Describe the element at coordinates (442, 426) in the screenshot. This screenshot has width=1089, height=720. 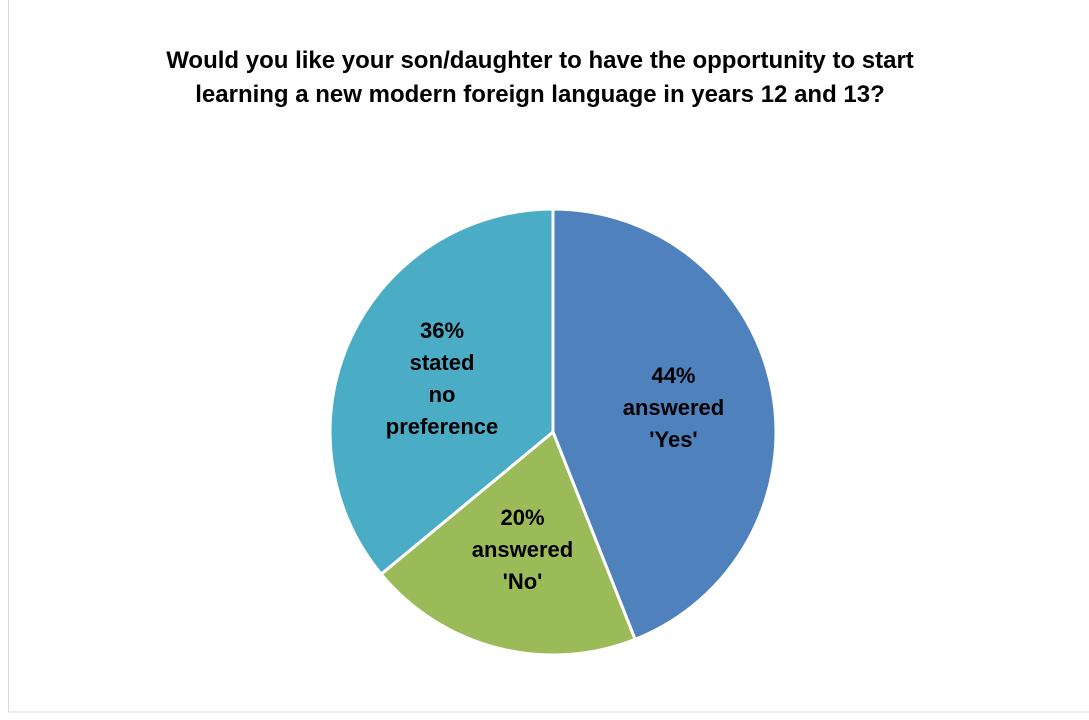
I see `text-line: preference` at that location.